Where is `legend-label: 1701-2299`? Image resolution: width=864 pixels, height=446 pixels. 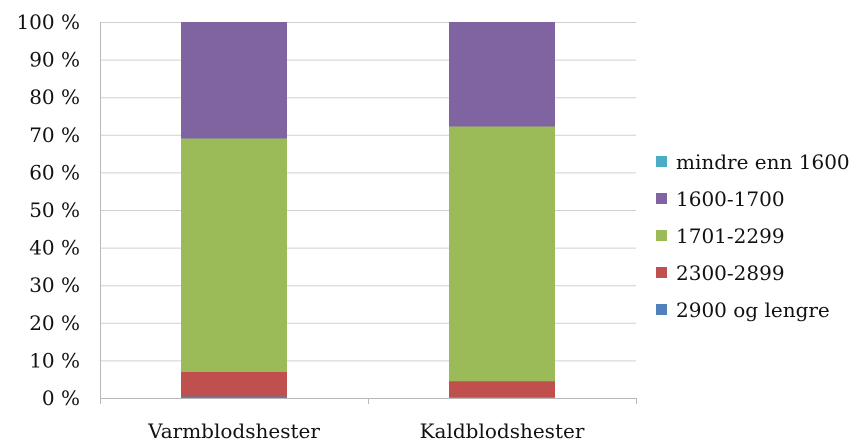
legend-label: 1701-2299 is located at coordinates (730, 236).